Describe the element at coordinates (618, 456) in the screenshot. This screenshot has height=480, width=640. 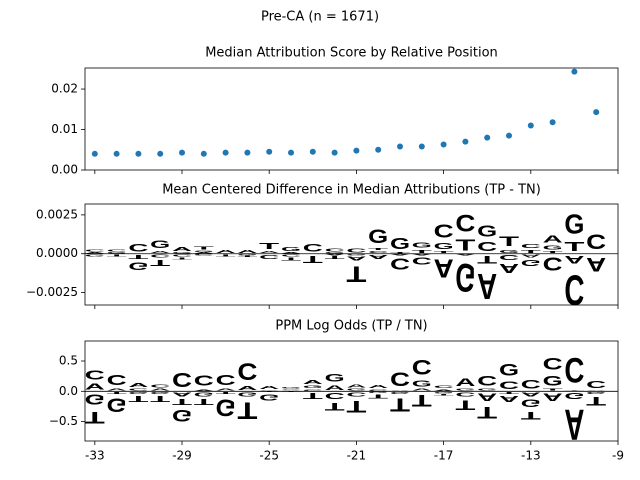
I see `x-tick-label: -9` at that location.